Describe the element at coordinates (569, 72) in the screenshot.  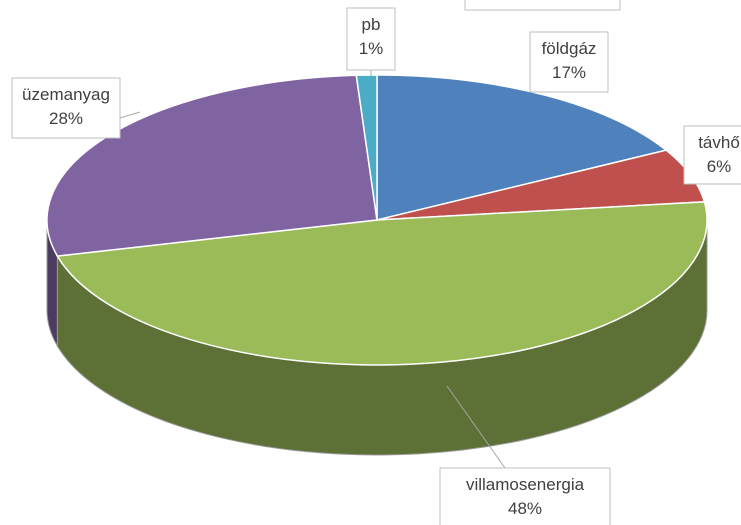
I see `value-label: 17%` at that location.